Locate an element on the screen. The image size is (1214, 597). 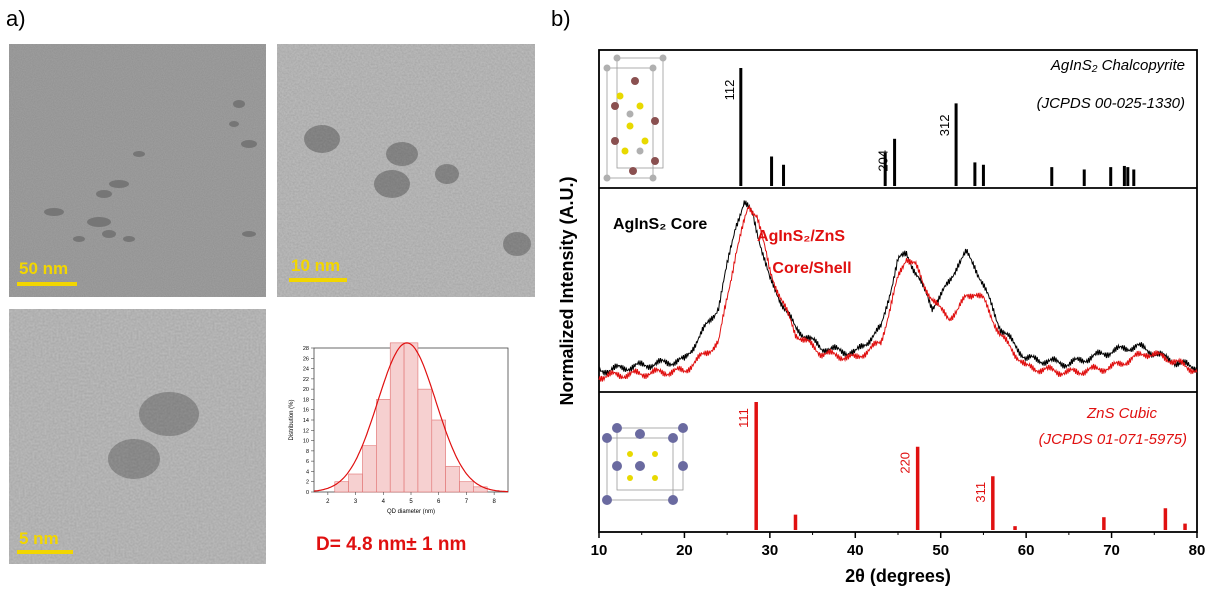
xrd-x-tick-label: 70 is located at coordinates (1111, 550).